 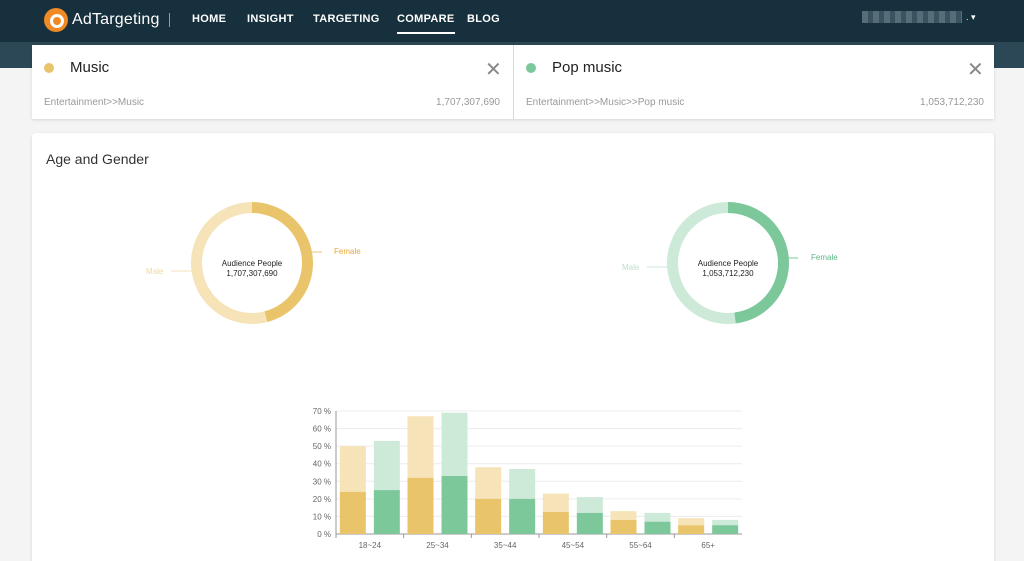 What do you see at coordinates (270, 19) in the screenshot?
I see `nav-insight: INSIGHT` at bounding box center [270, 19].